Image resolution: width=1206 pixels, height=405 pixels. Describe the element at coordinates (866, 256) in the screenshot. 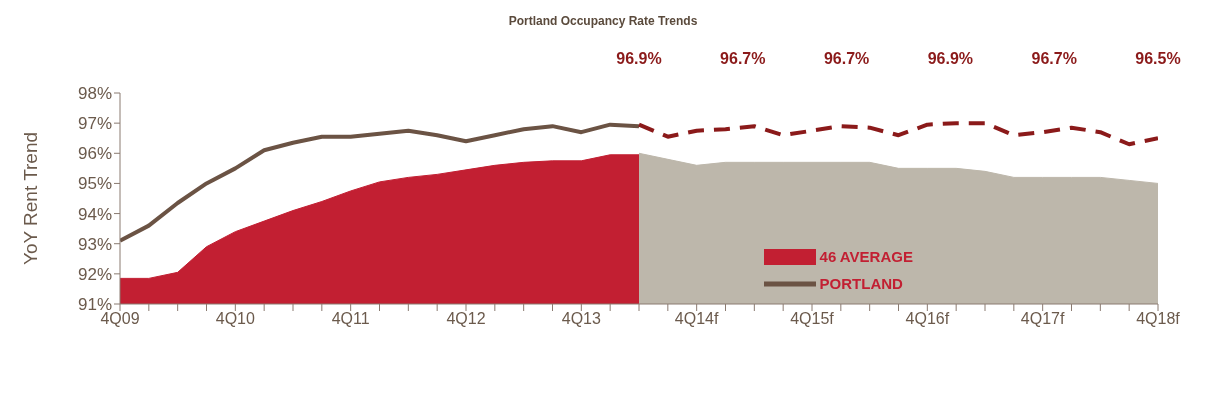

I see `legend-label: 46 AVERAGE` at that location.